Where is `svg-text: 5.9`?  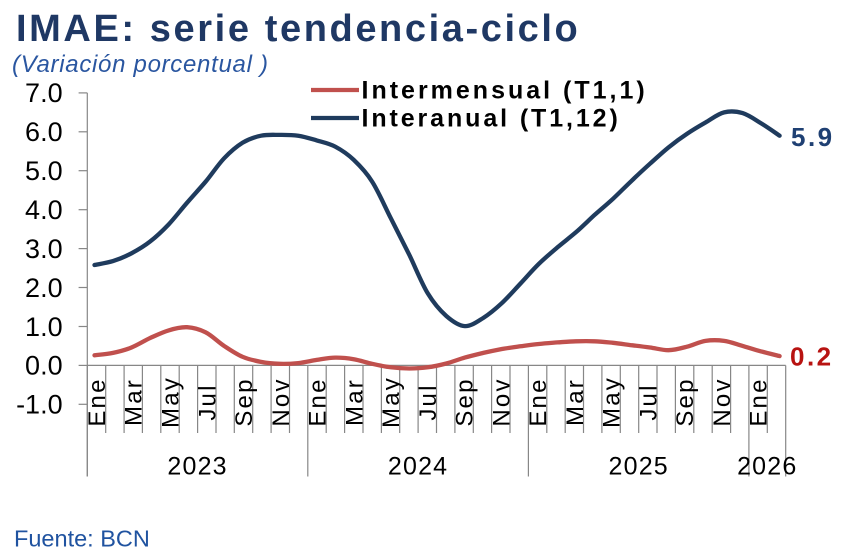
svg-text: 5.9 is located at coordinates (813, 137).